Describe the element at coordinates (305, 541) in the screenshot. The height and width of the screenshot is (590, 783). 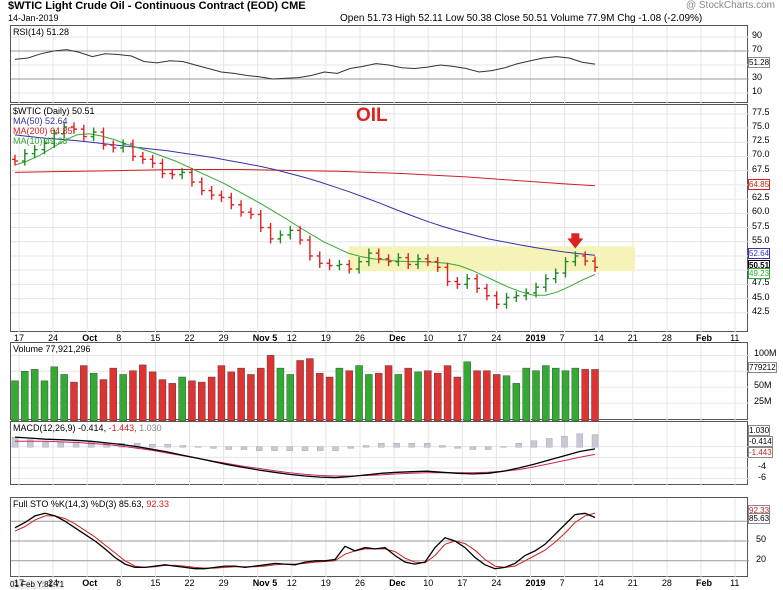
I see `sto-k-line` at that location.